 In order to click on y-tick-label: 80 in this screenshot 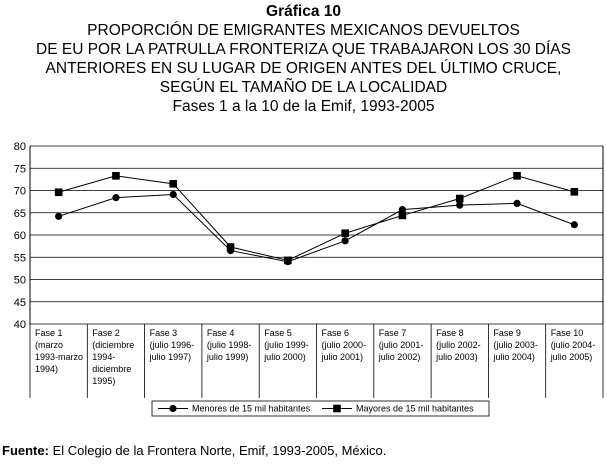, I will do `click(20, 147)`.